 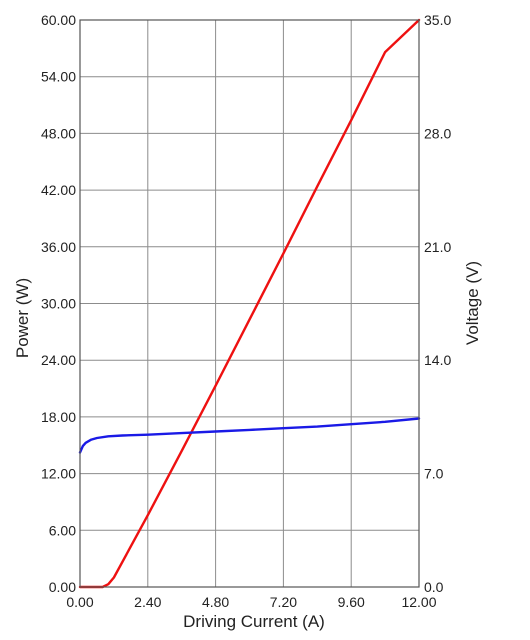 I want to click on y-left-tick-label: 30.00, so click(x=58, y=304).